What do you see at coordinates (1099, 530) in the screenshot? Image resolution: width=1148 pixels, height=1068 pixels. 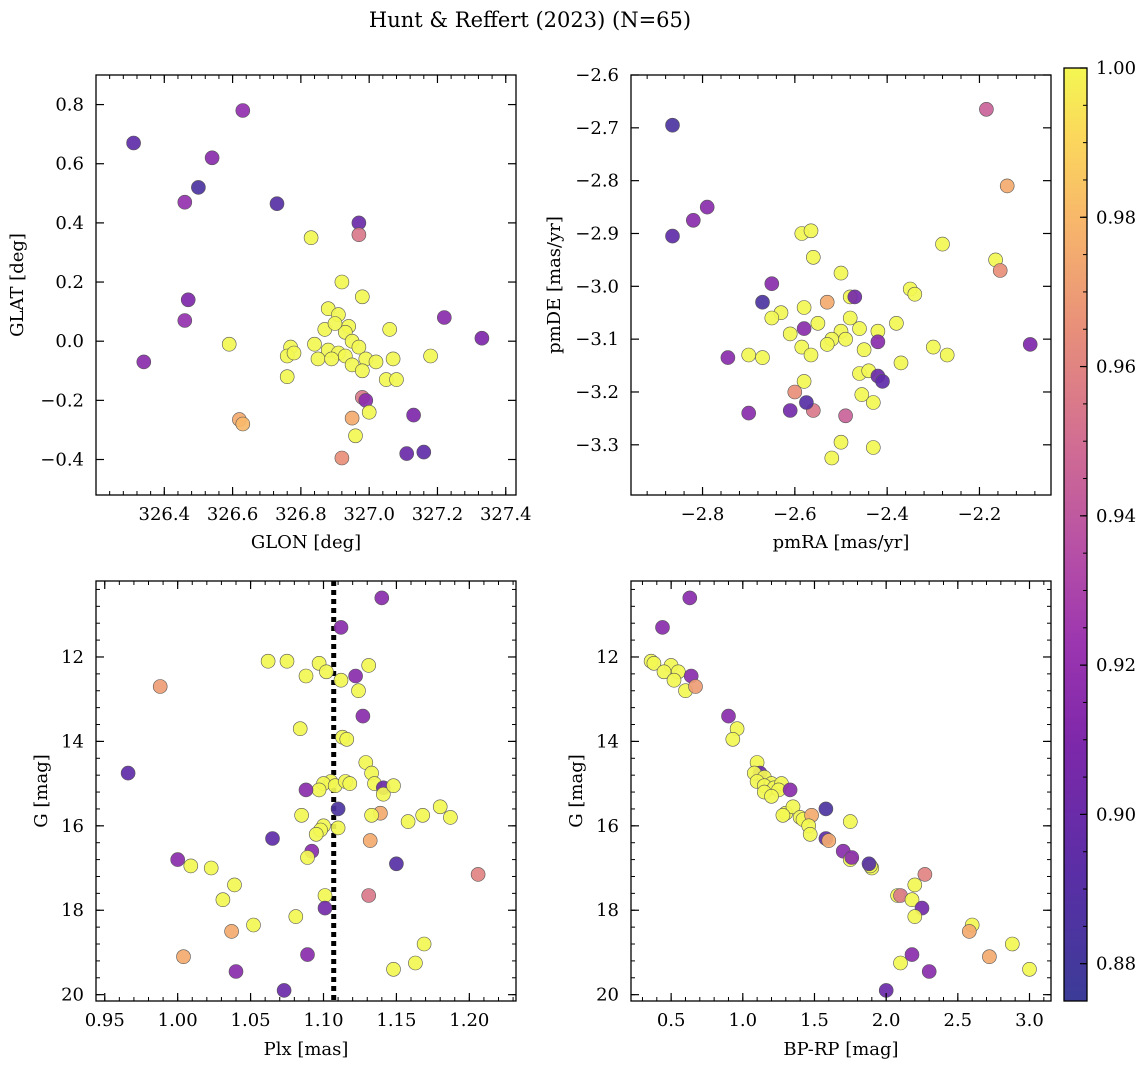 I see `colorbar: 0.88 0.90 0.92 0.94 0.96 0.98 1.00` at bounding box center [1099, 530].